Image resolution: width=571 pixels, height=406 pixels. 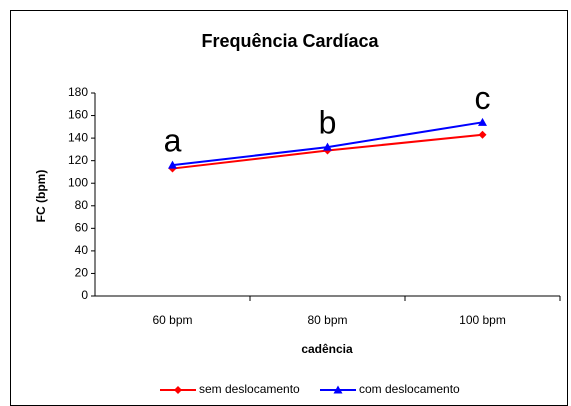 I want to click on y-axis-label: FC (bpm), so click(x=41, y=196).